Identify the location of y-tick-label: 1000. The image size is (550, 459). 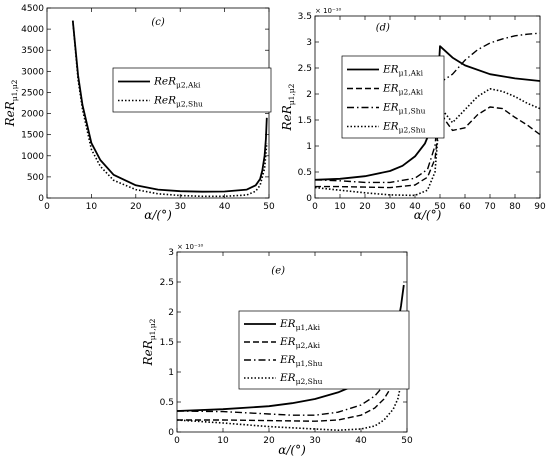
(32, 157).